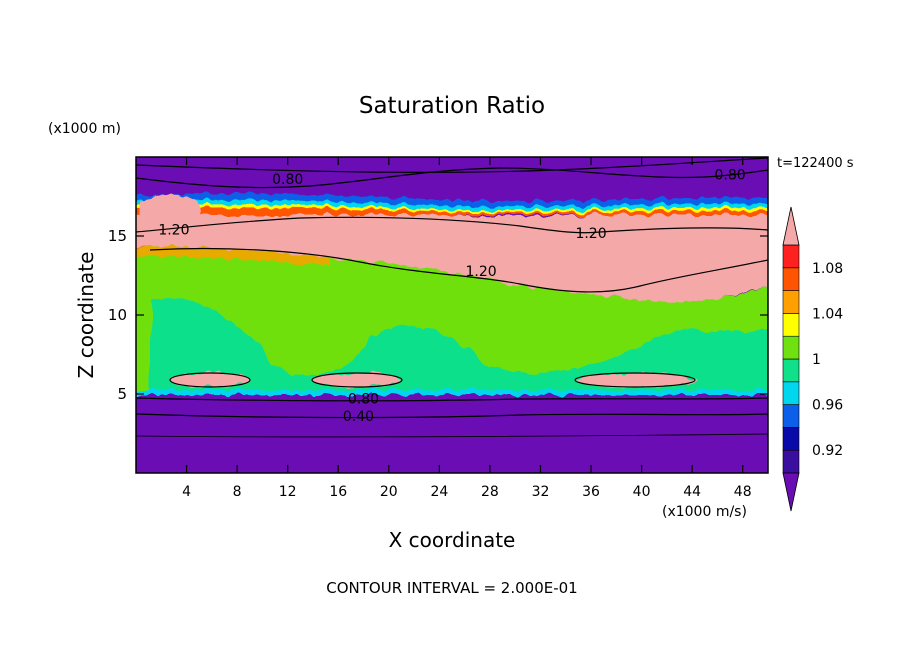  What do you see at coordinates (791, 226) in the screenshot?
I see `colorbar-over-arrow` at bounding box center [791, 226].